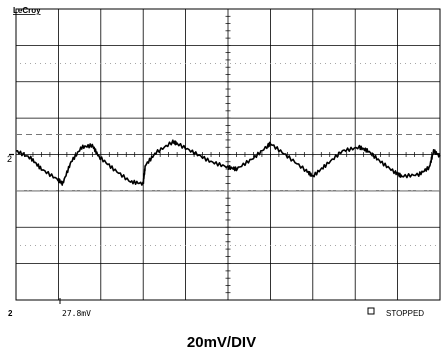 The image size is (443, 358). Describe the element at coordinates (9, 159) in the screenshot. I see `channel-marker: 2` at that location.